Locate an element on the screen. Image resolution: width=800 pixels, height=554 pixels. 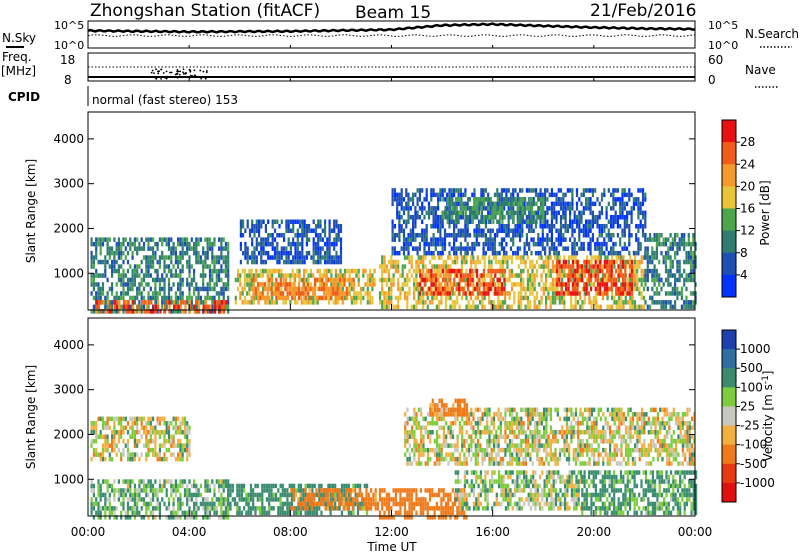
power-ylabel: Slant Range [km] is located at coordinates (31, 211).